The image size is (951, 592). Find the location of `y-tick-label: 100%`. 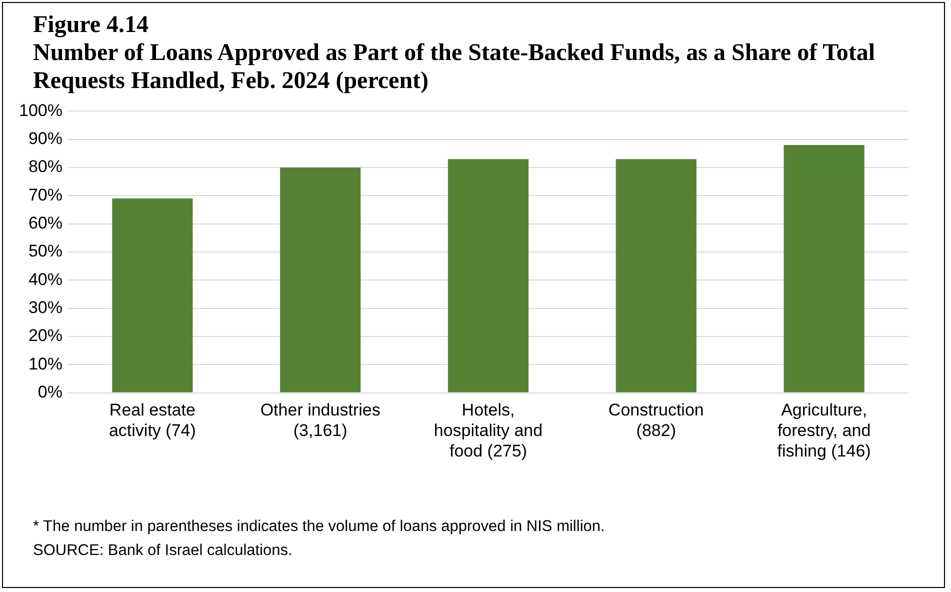

y-tick-label: 100% is located at coordinates (40, 110).